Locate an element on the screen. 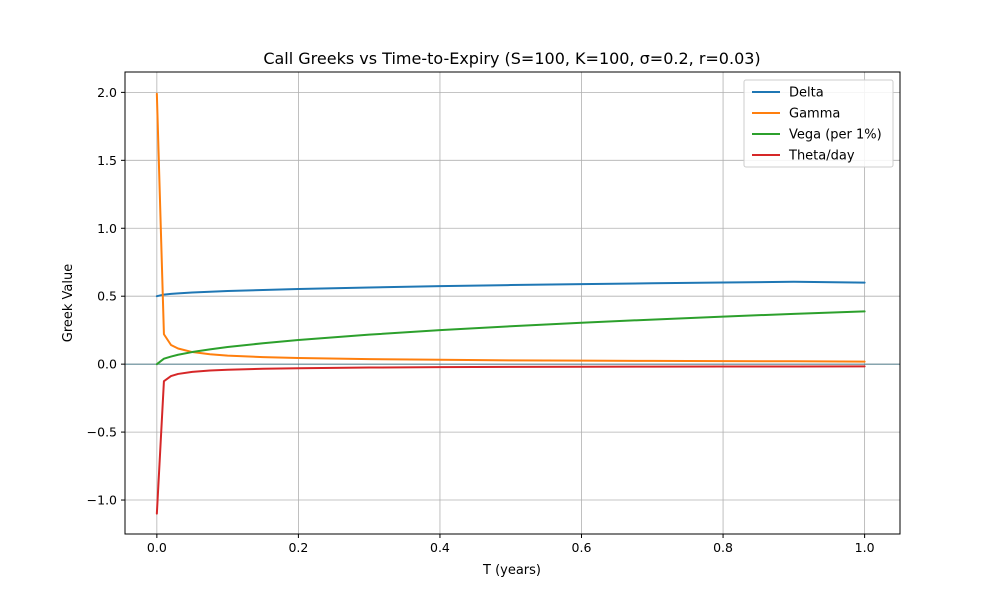  y-axis-label: Greek Value is located at coordinates (68, 303).